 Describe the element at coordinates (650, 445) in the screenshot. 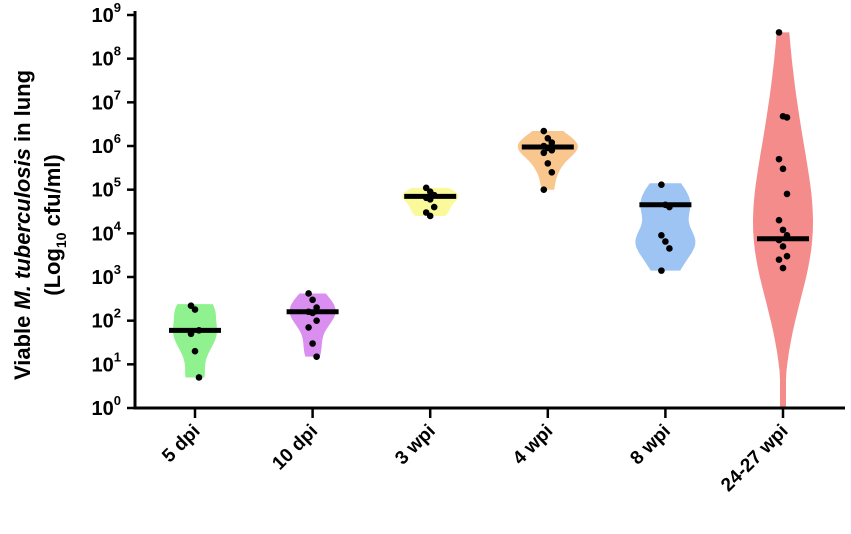

I see `x-tick-label: 8 wpi` at that location.